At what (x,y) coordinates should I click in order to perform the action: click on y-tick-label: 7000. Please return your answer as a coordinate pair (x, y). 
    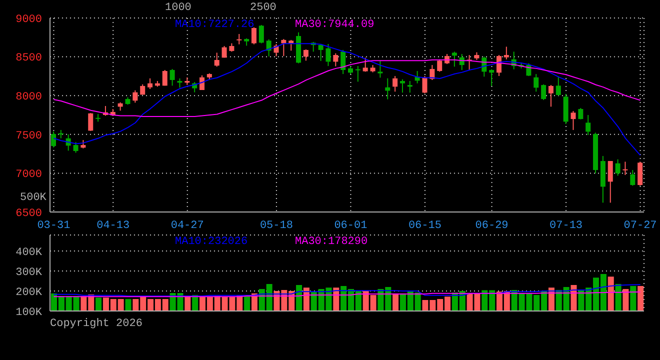
    Looking at the image, I should click on (29, 175).